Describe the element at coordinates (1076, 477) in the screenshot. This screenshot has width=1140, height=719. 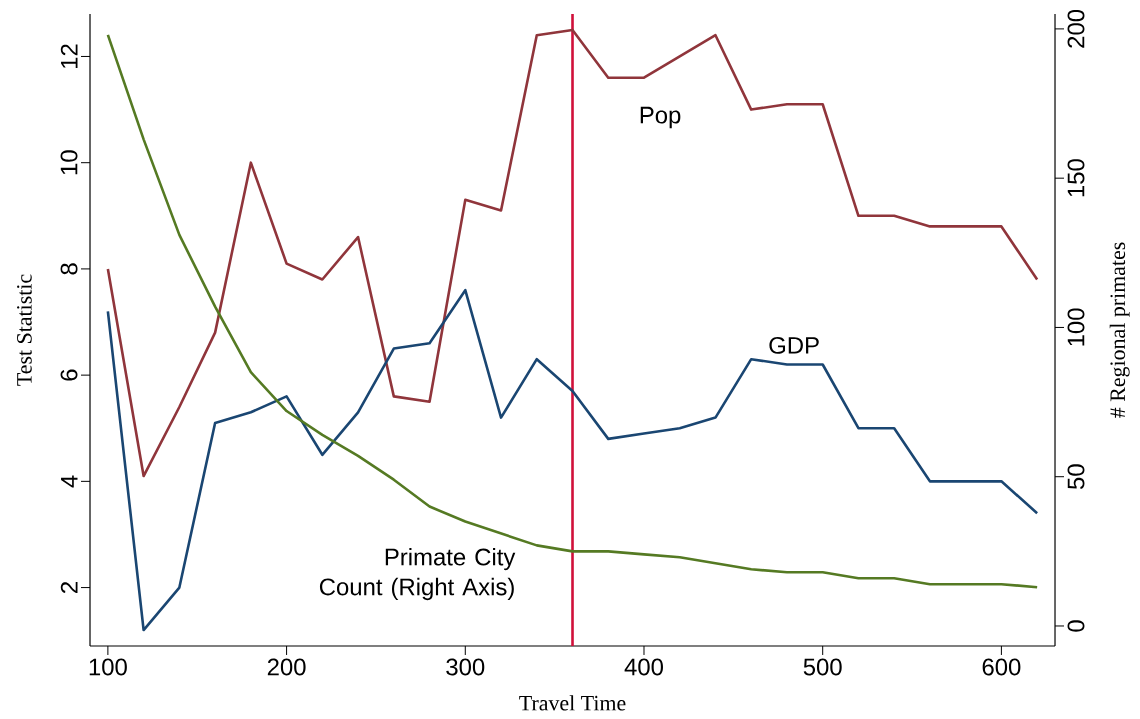
I see `y2-tick-label: 50` at that location.